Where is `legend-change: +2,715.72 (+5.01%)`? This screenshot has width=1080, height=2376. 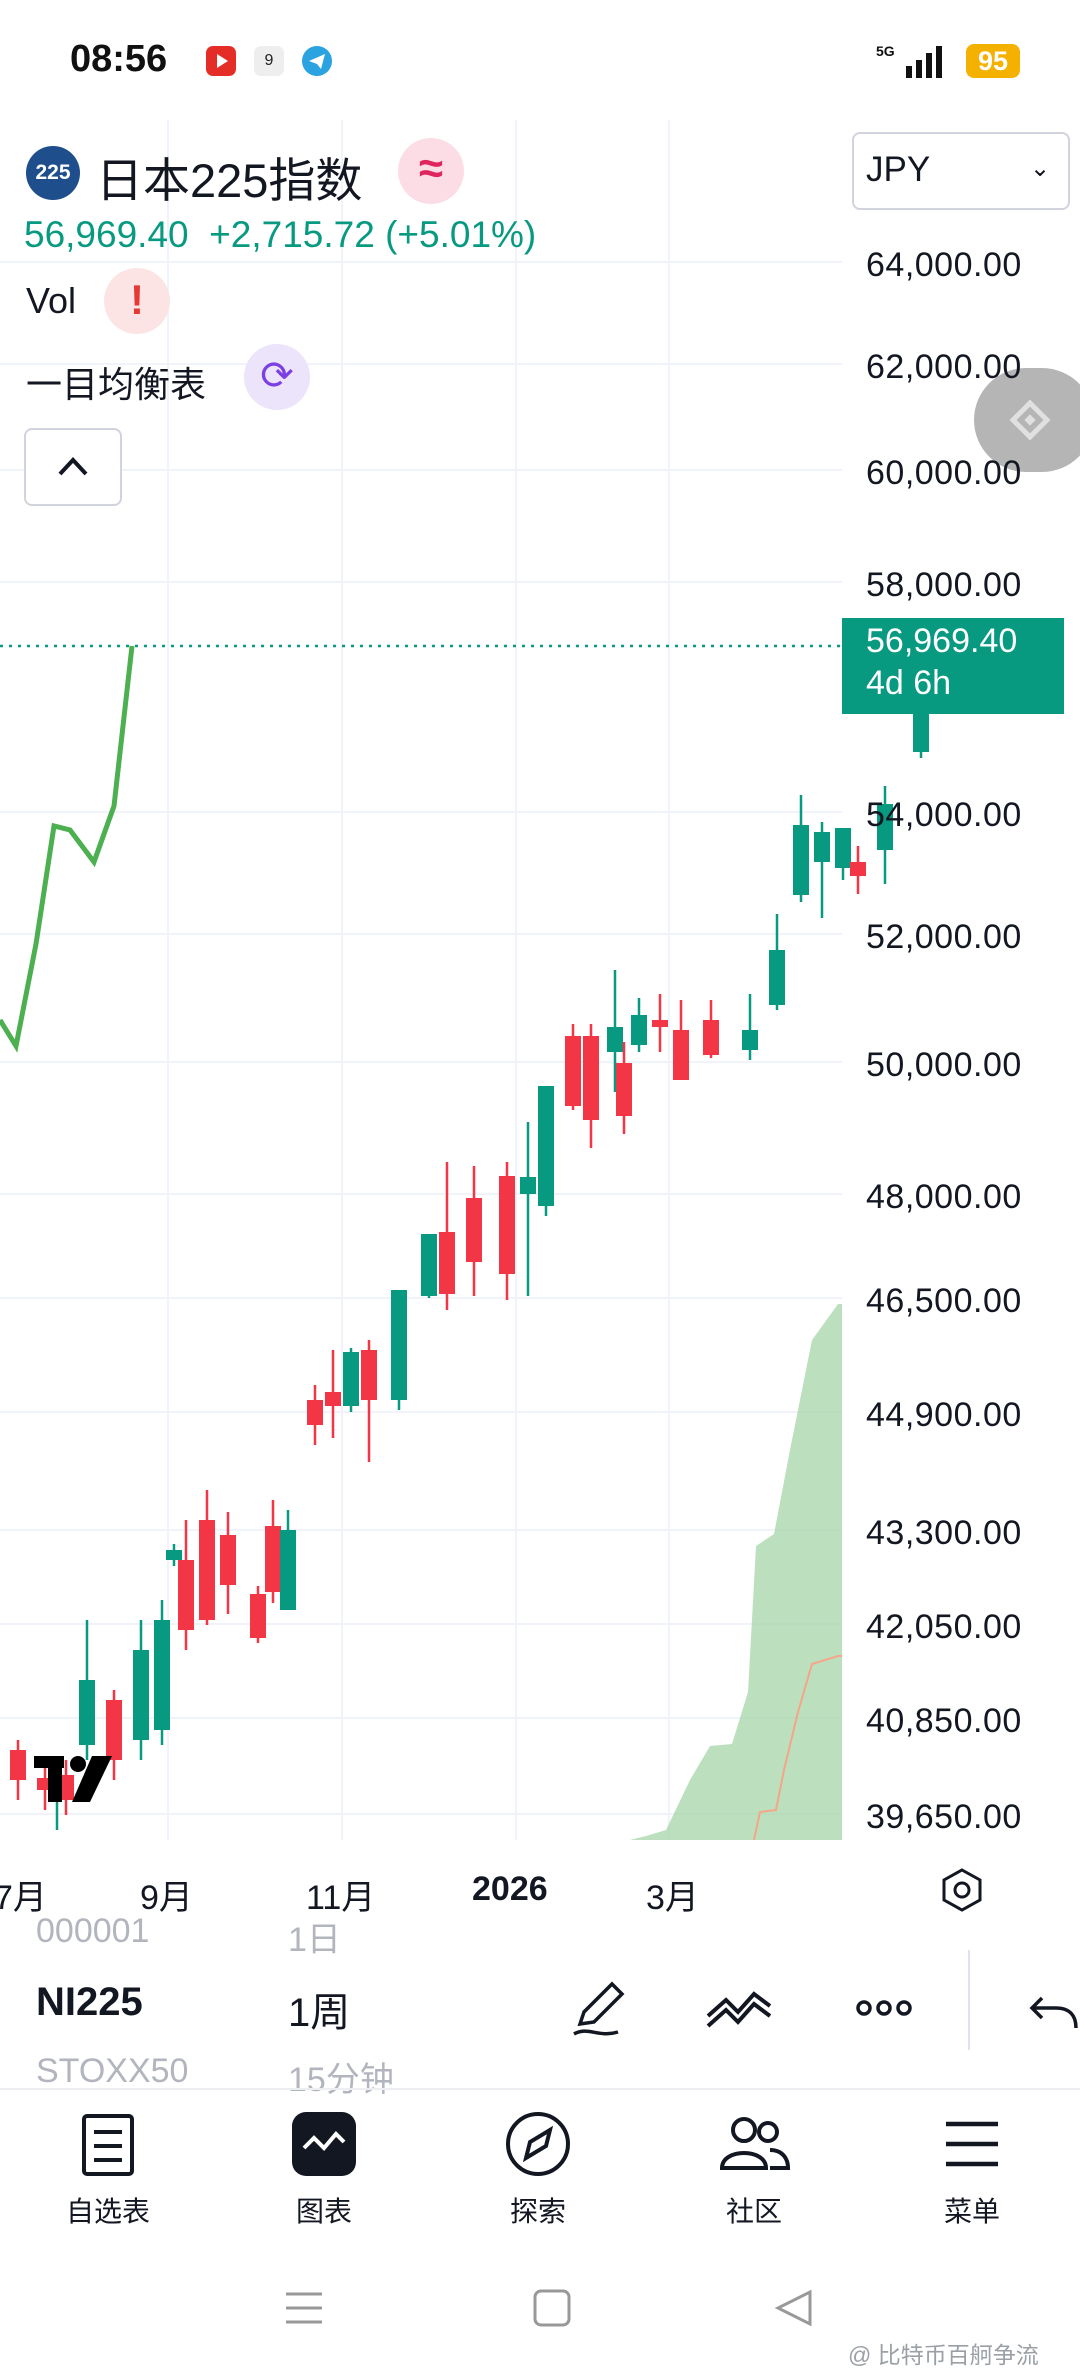
legend-change: +2,715.72 (+5.01%) is located at coordinates (373, 234).